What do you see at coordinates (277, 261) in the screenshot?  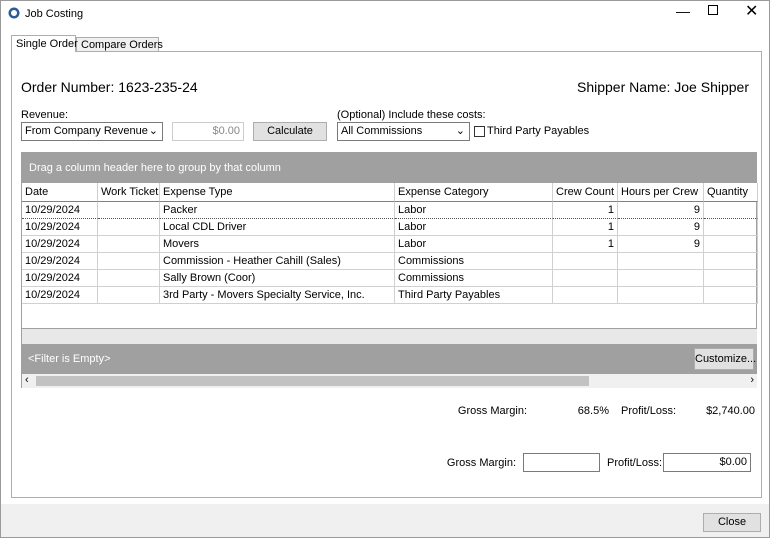 I see `grid-cell: Commission - Heather Cahill (Sales)` at bounding box center [277, 261].